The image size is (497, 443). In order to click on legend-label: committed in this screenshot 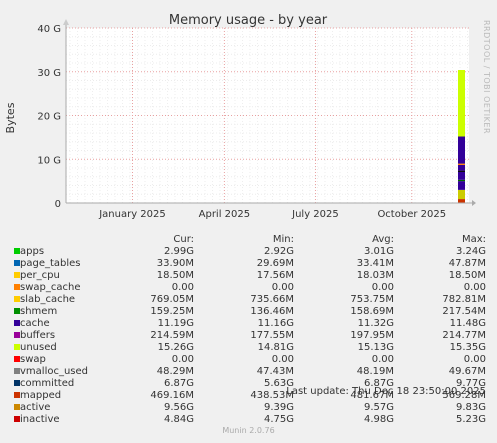, I will do `click(47, 383)`.